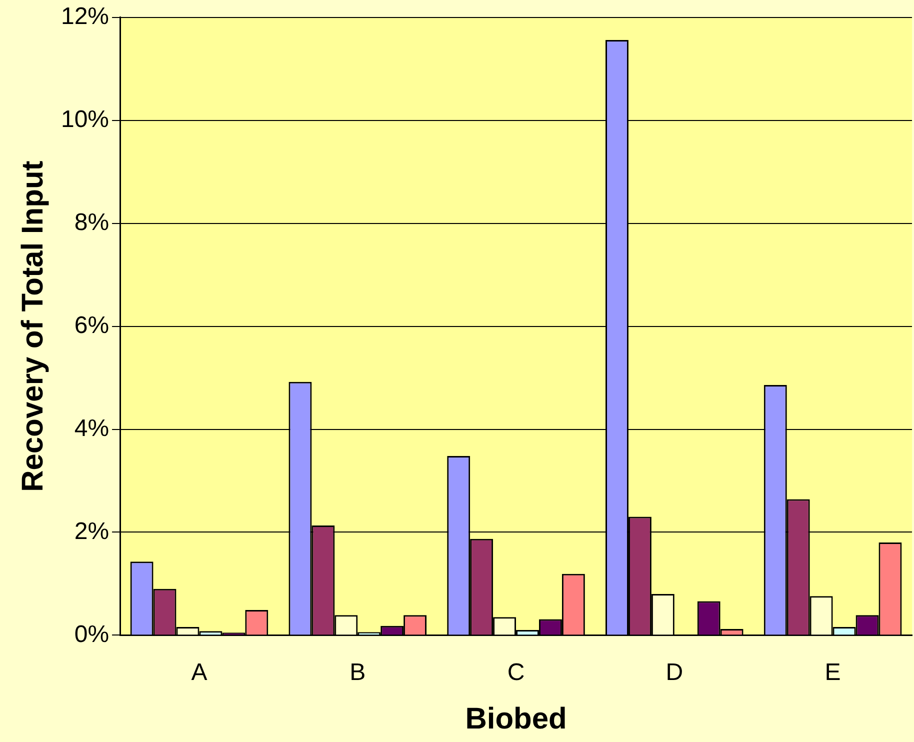 This screenshot has width=914, height=742. I want to click on x-tick-label: E, so click(832, 672).